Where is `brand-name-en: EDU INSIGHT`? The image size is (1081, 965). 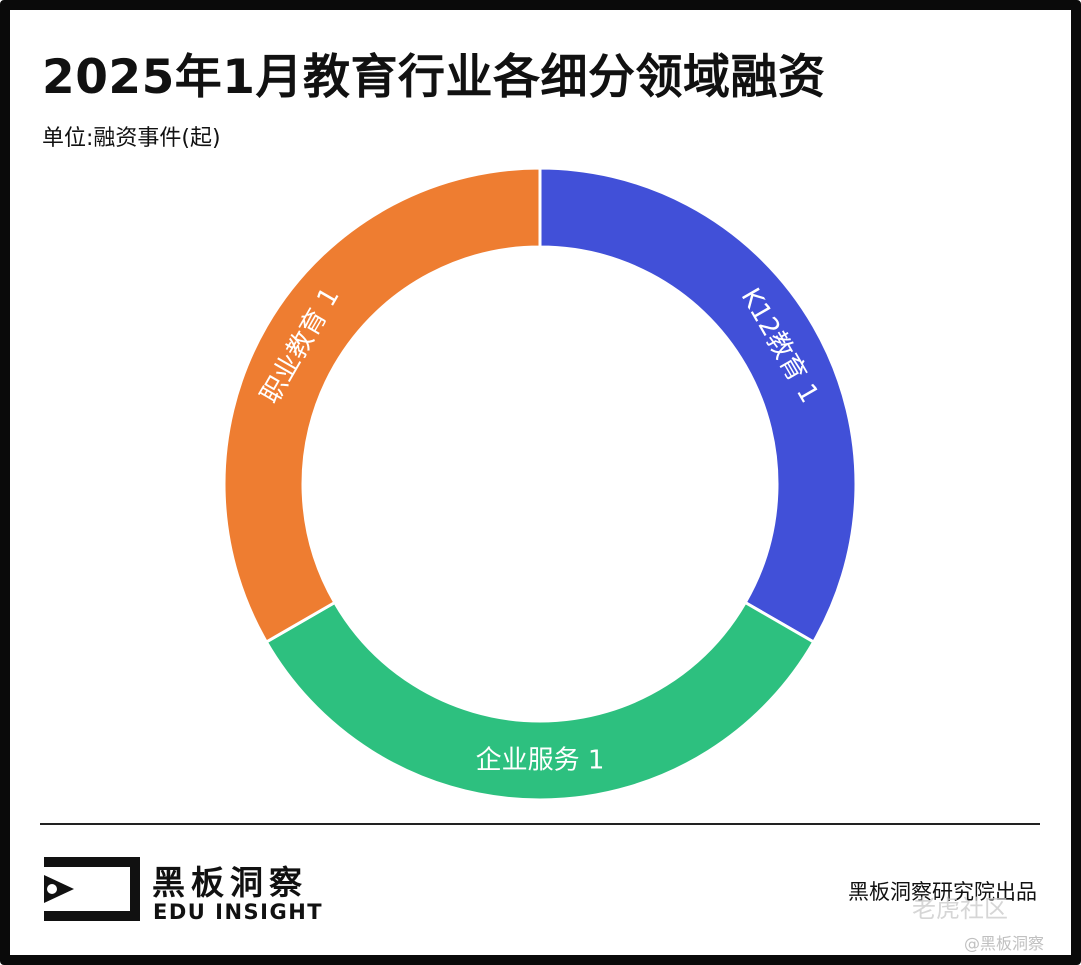 brand-name-en: EDU INSIGHT is located at coordinates (238, 912).